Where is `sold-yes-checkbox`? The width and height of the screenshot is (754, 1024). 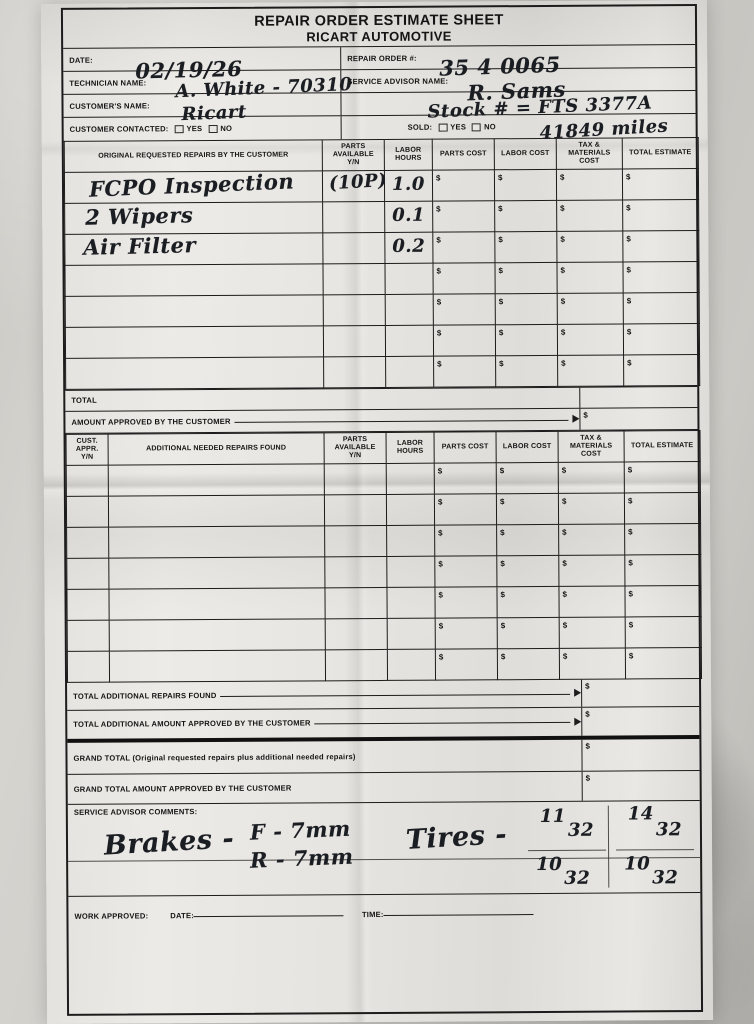 sold-yes-checkbox is located at coordinates (443, 127).